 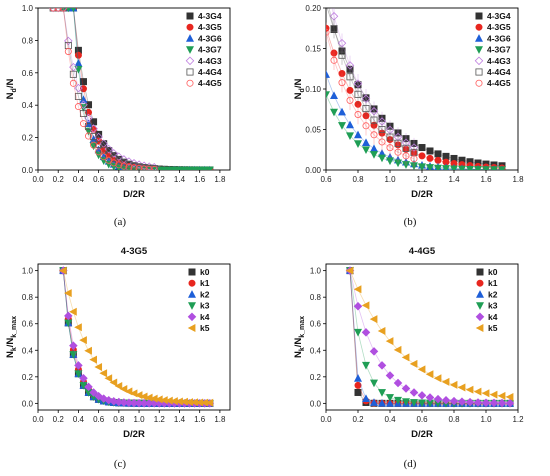 I want to click on y-tick-label: 0.00, so click(x=313, y=170).